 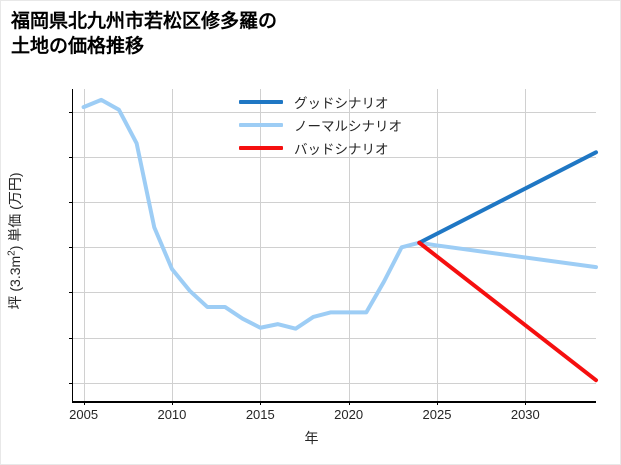 What do you see at coordinates (507, 197) in the screenshot?
I see `line-good-scenario` at bounding box center [507, 197].